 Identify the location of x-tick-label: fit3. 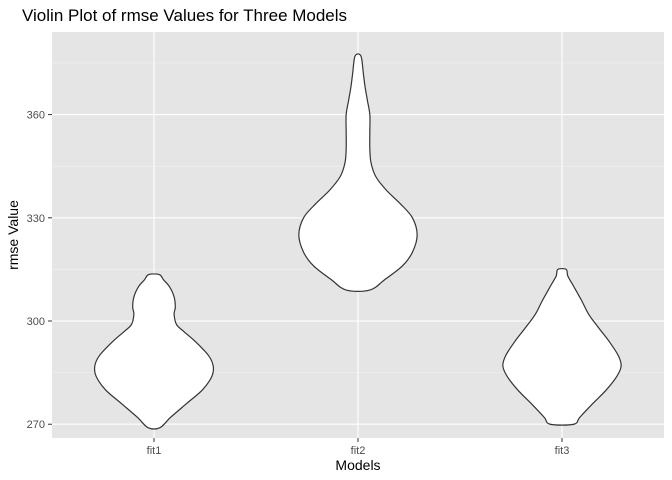
(562, 451).